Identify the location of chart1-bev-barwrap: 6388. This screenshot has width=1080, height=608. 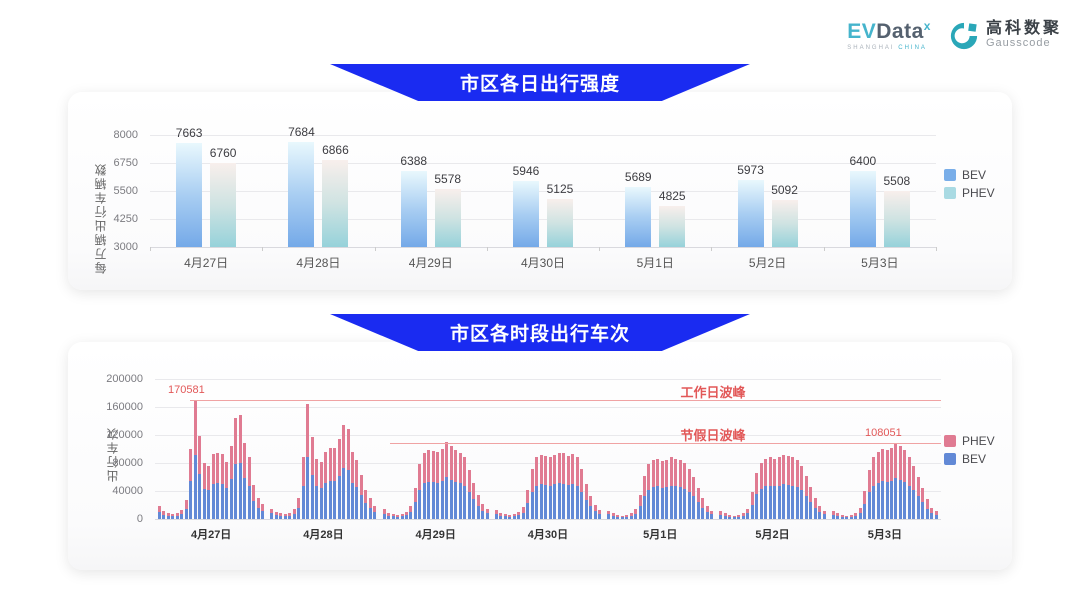
(413, 191).